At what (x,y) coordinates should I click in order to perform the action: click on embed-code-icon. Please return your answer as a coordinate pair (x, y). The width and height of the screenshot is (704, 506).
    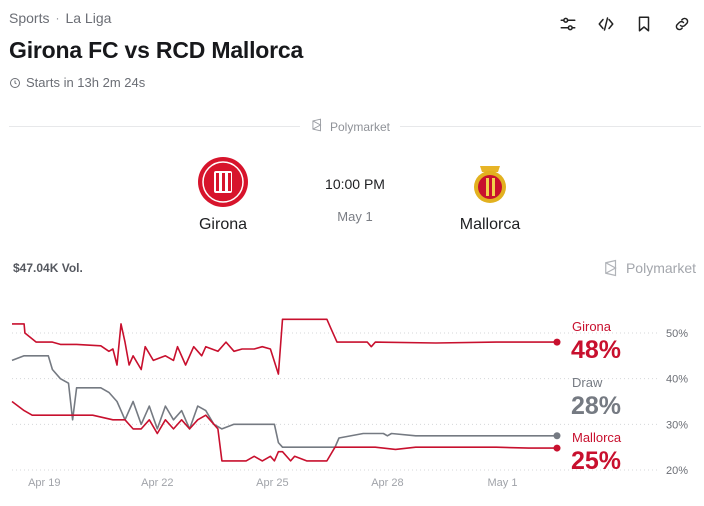
    Looking at the image, I should click on (606, 24).